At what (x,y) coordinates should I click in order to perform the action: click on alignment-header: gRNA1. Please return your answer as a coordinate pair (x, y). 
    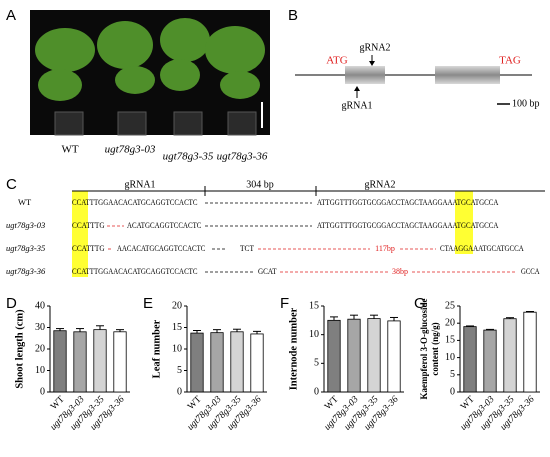
    Looking at the image, I should click on (139, 184).